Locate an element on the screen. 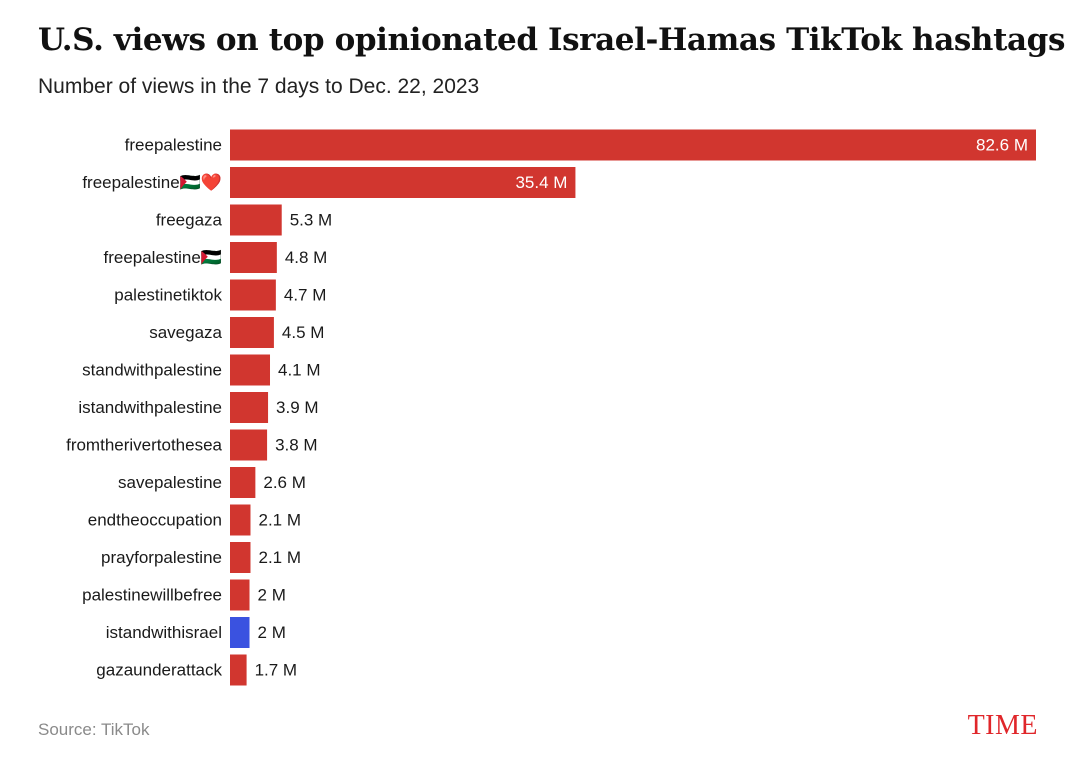 The height and width of the screenshot is (772, 1080). category-label: palestinewillbefree is located at coordinates (152, 595).